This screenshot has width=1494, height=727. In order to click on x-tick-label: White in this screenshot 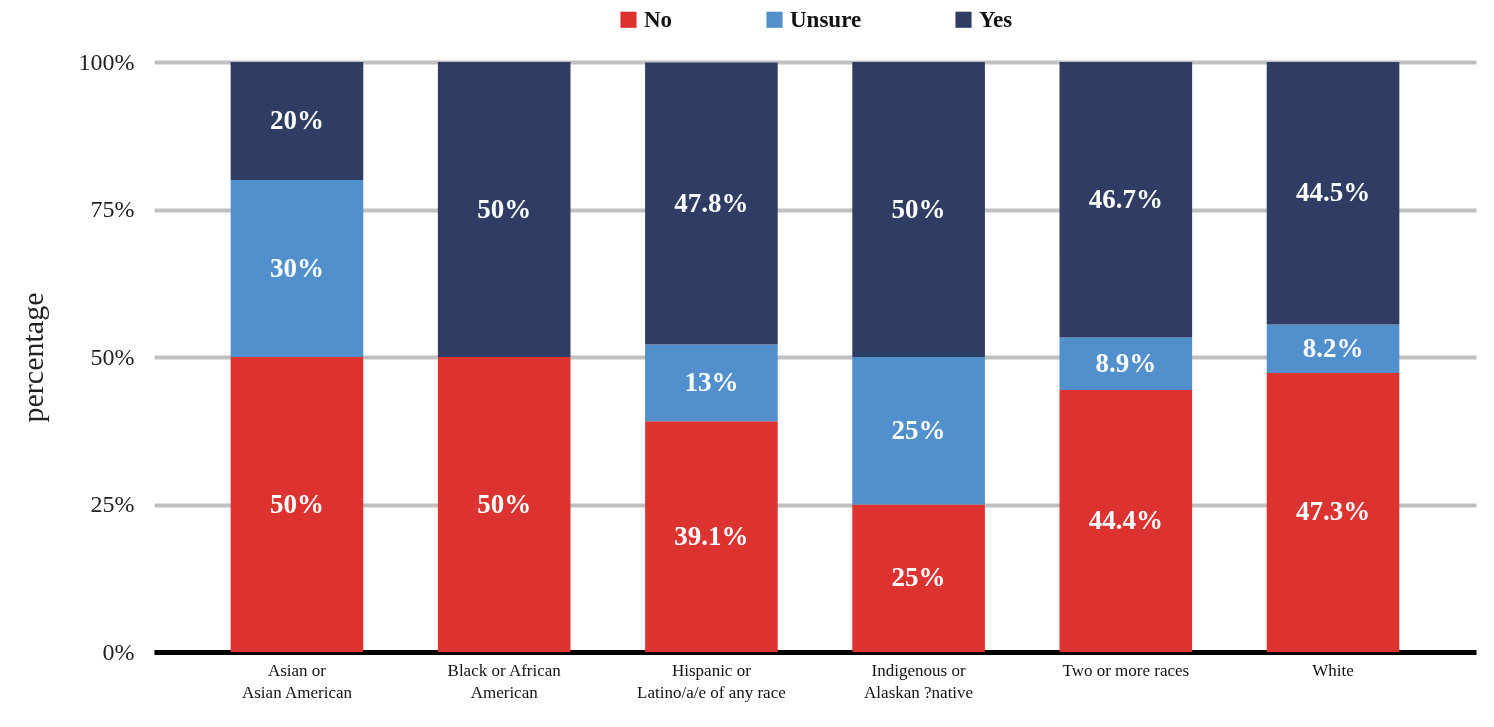, I will do `click(1333, 670)`.